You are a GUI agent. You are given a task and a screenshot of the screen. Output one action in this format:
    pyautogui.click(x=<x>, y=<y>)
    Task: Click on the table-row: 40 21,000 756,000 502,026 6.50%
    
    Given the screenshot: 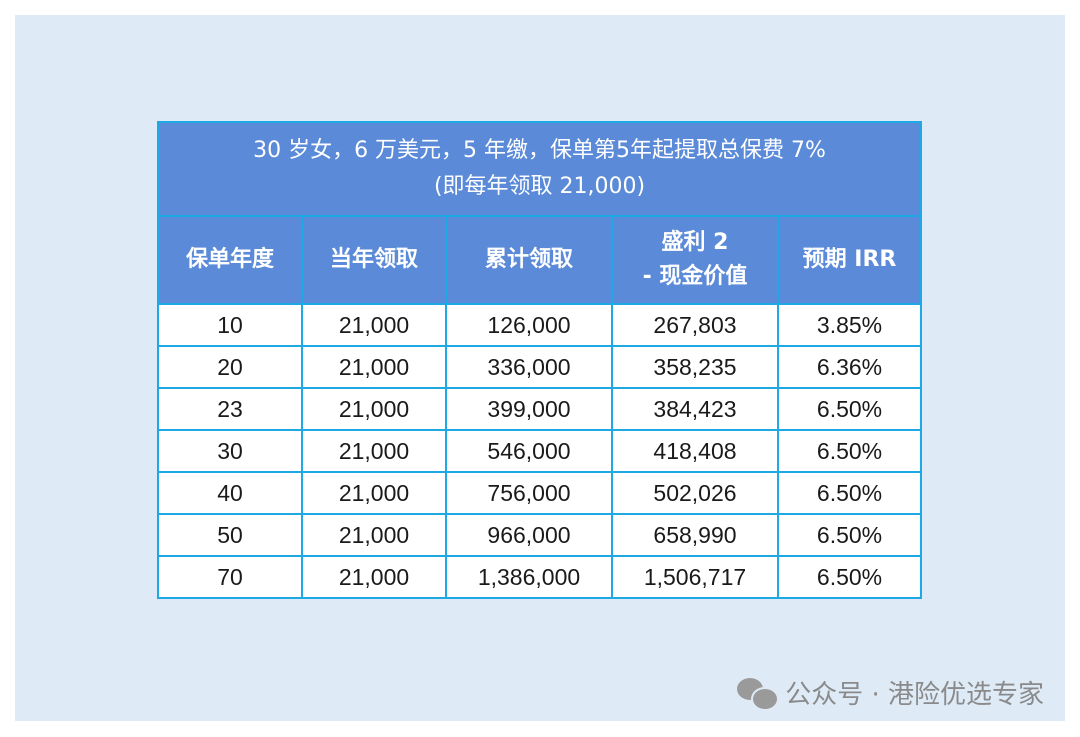 What is the action you would take?
    pyautogui.click(x=540, y=493)
    